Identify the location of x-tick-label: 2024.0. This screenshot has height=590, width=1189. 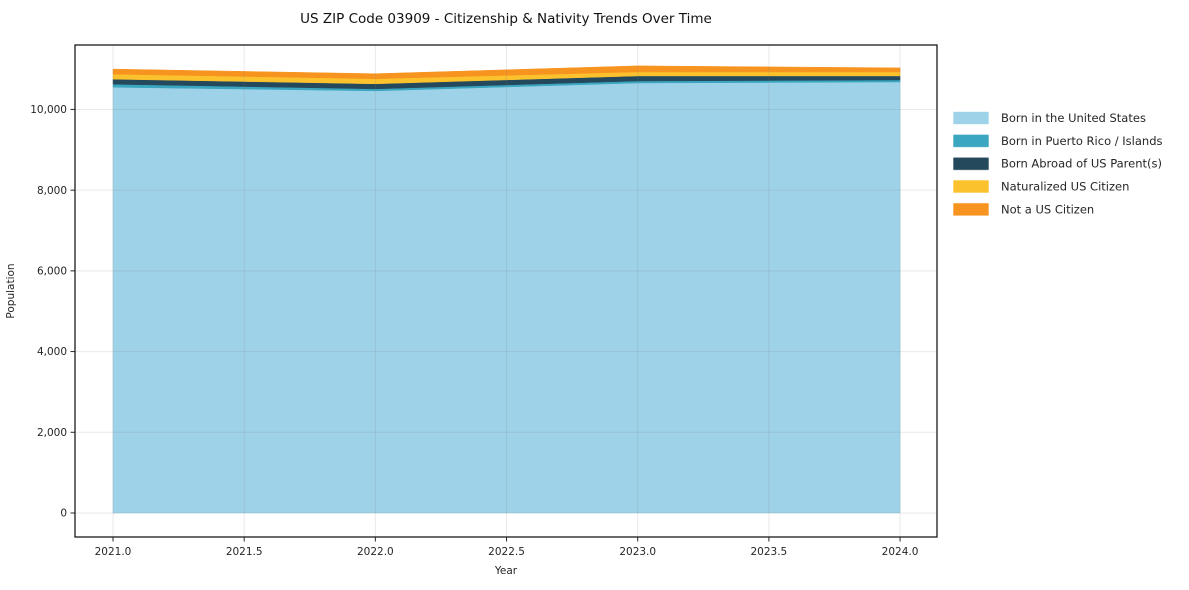
(900, 552).